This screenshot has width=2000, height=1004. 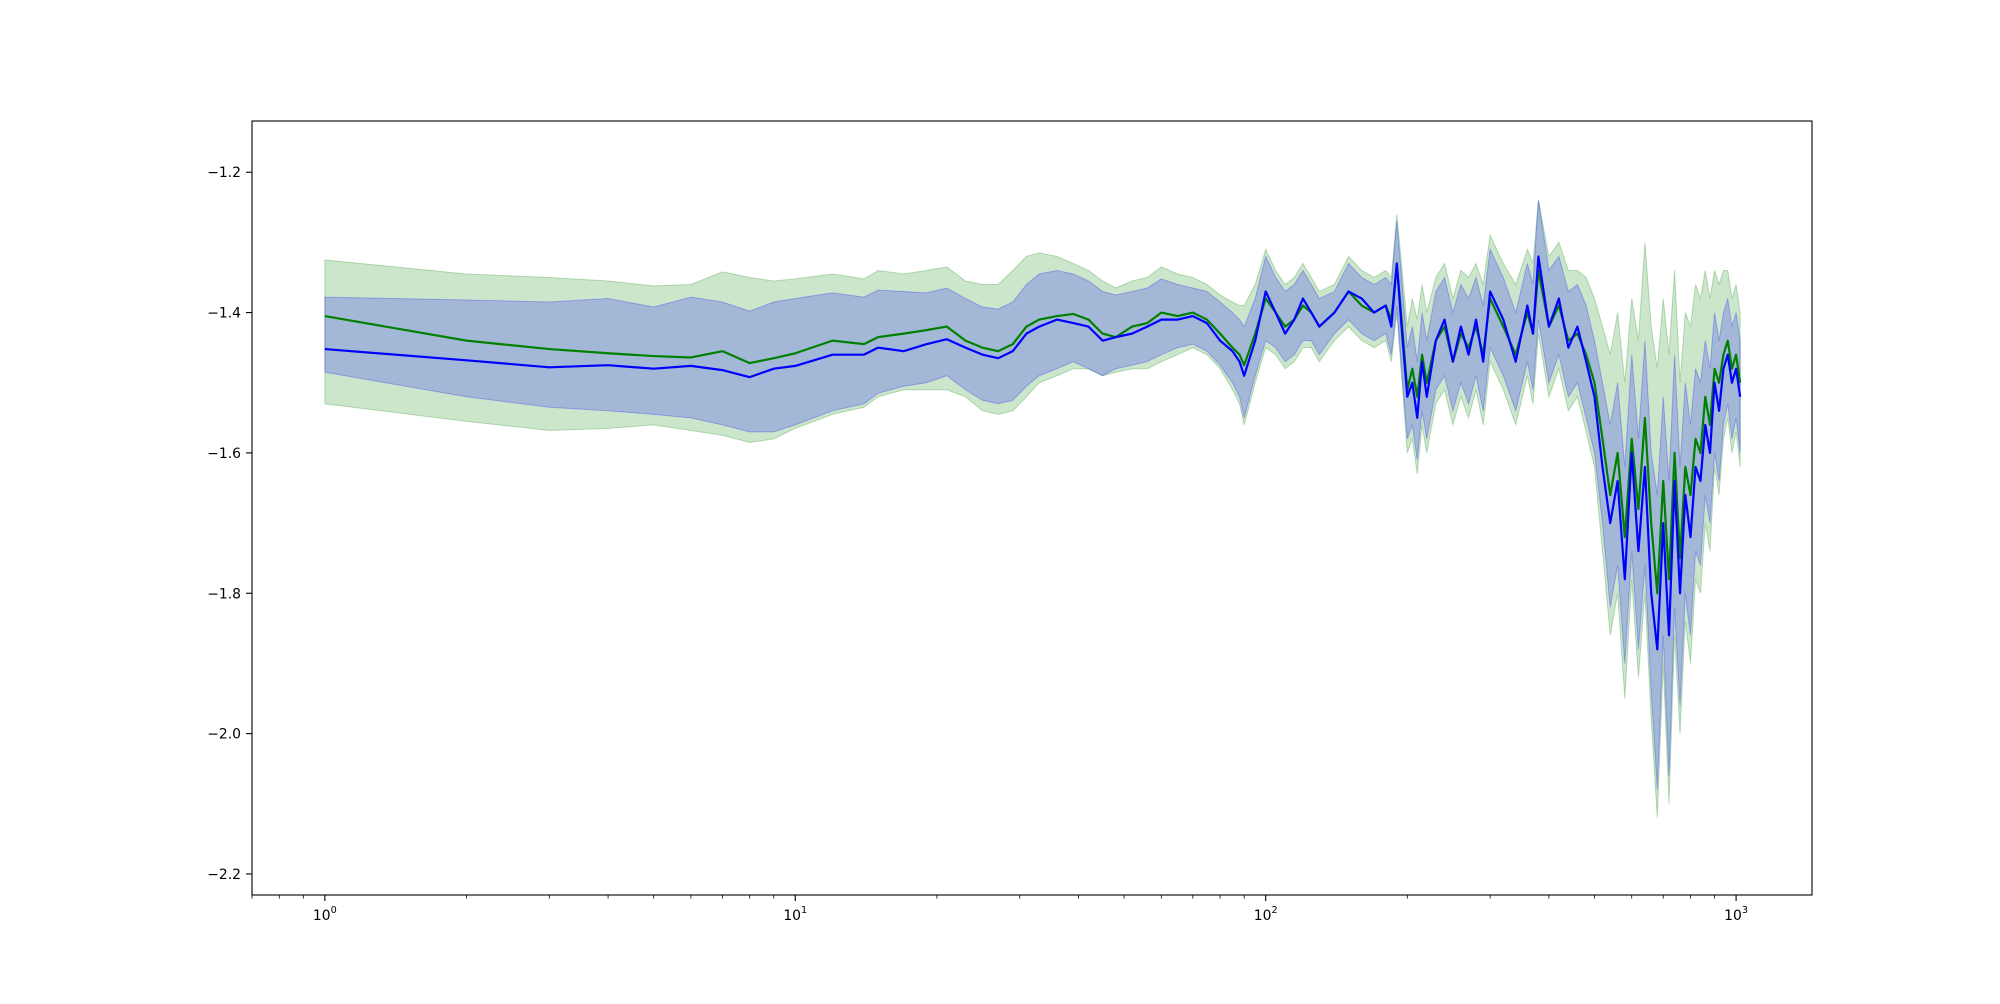 I want to click on y-axis: −1.2 −1.4 −1.6 −1.8 −2.0 −2.2, so click(x=229, y=524).